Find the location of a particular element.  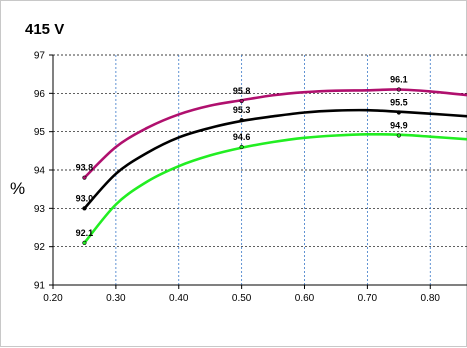

x-tick-label: 0.20 is located at coordinates (53, 298).